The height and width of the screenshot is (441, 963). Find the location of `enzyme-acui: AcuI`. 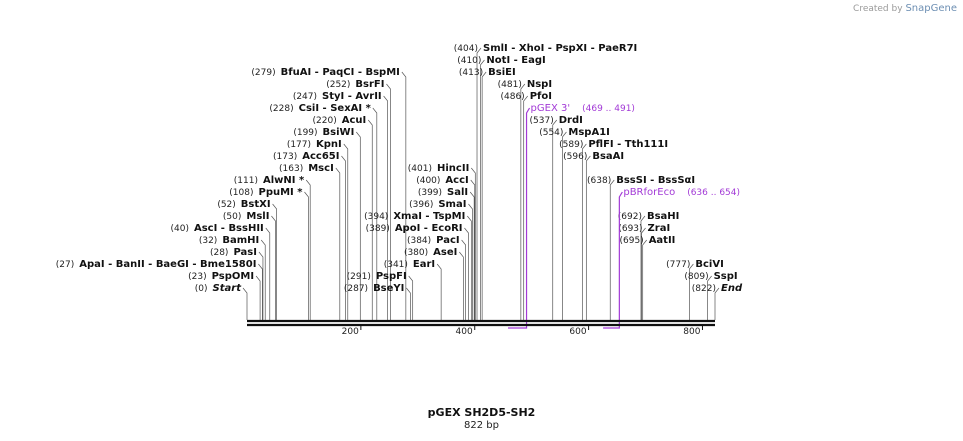

enzyme-acui: AcuI is located at coordinates (354, 120).